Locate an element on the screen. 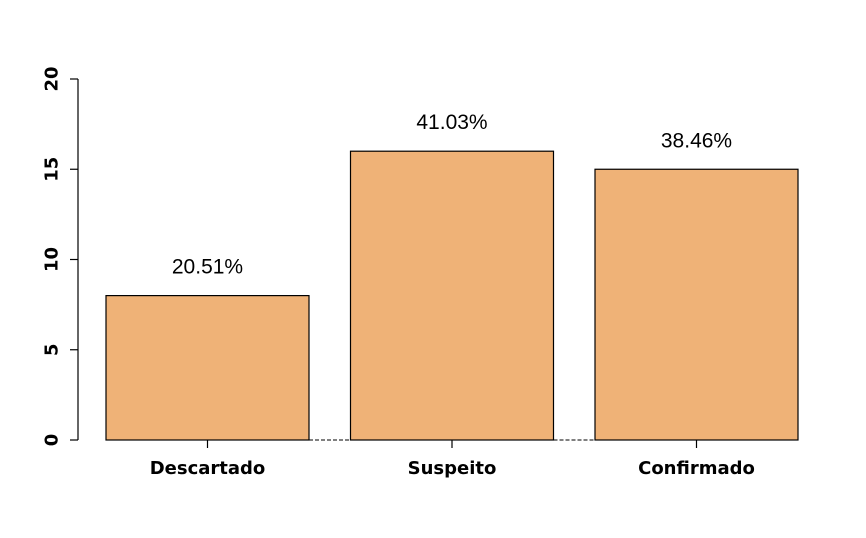 The height and width of the screenshot is (538, 866). x-tick-label: Suspeito is located at coordinates (452, 468).